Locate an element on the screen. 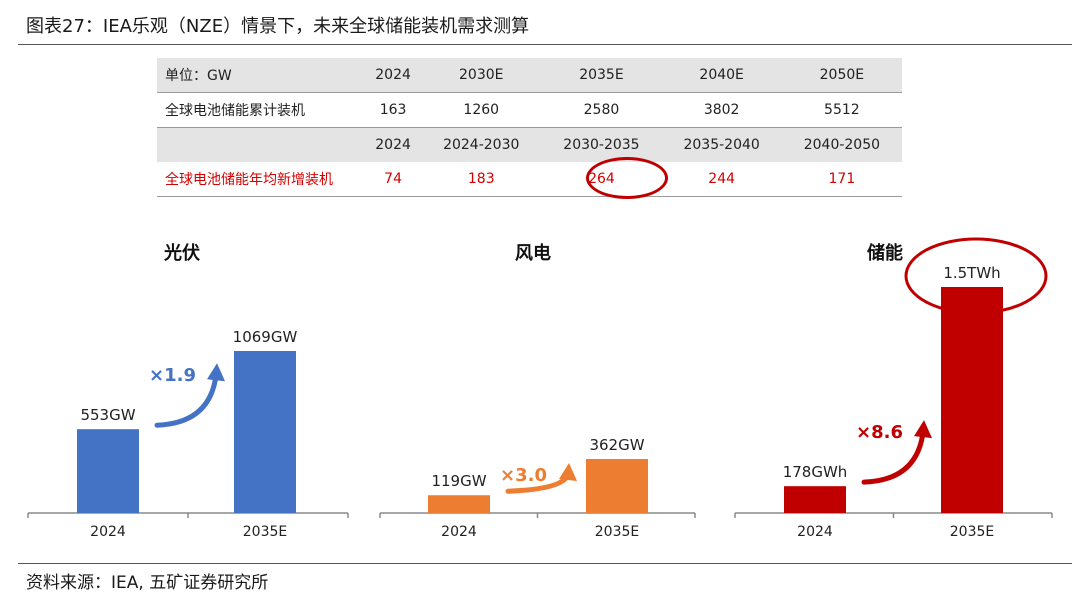 The image size is (1080, 603). table-cell: 2030E is located at coordinates (481, 75).